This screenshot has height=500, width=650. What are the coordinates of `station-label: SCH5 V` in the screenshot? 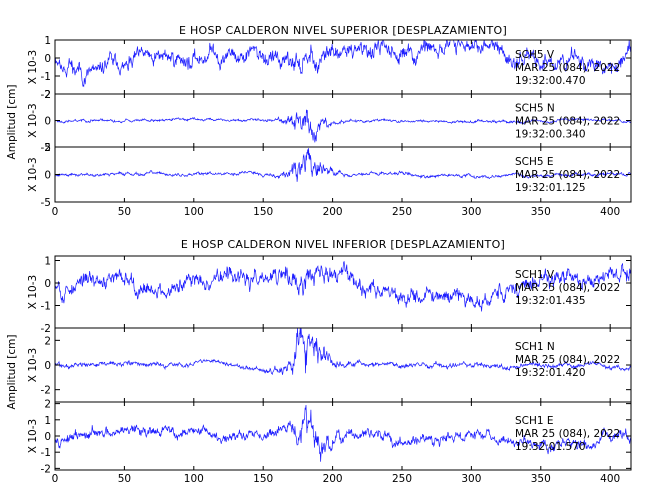 It's located at (535, 55).